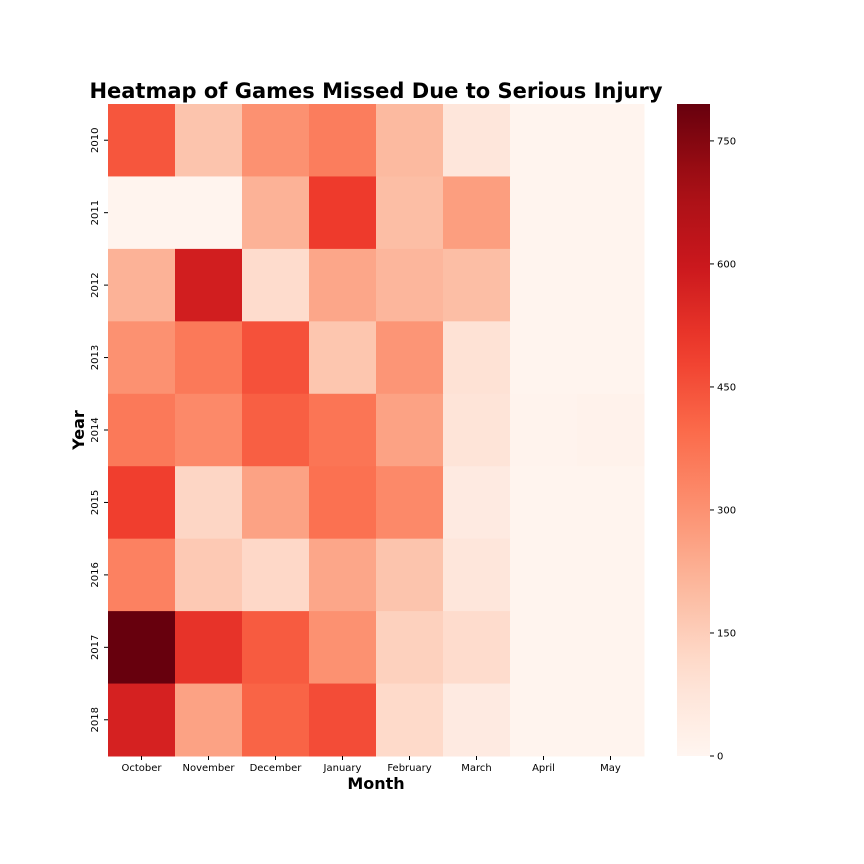  What do you see at coordinates (477, 213) in the screenshot?
I see `heatmap-cell-2011-march` at bounding box center [477, 213].